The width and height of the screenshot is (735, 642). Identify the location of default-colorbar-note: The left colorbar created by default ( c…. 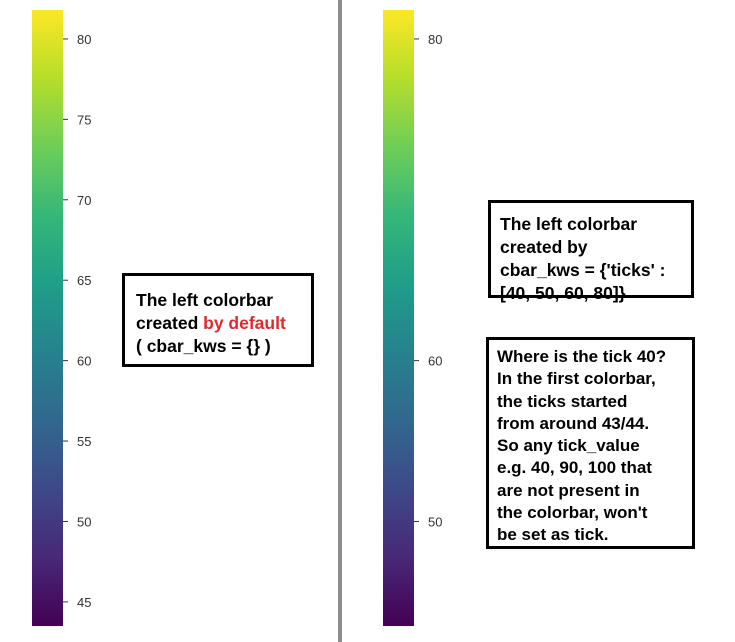
(218, 320).